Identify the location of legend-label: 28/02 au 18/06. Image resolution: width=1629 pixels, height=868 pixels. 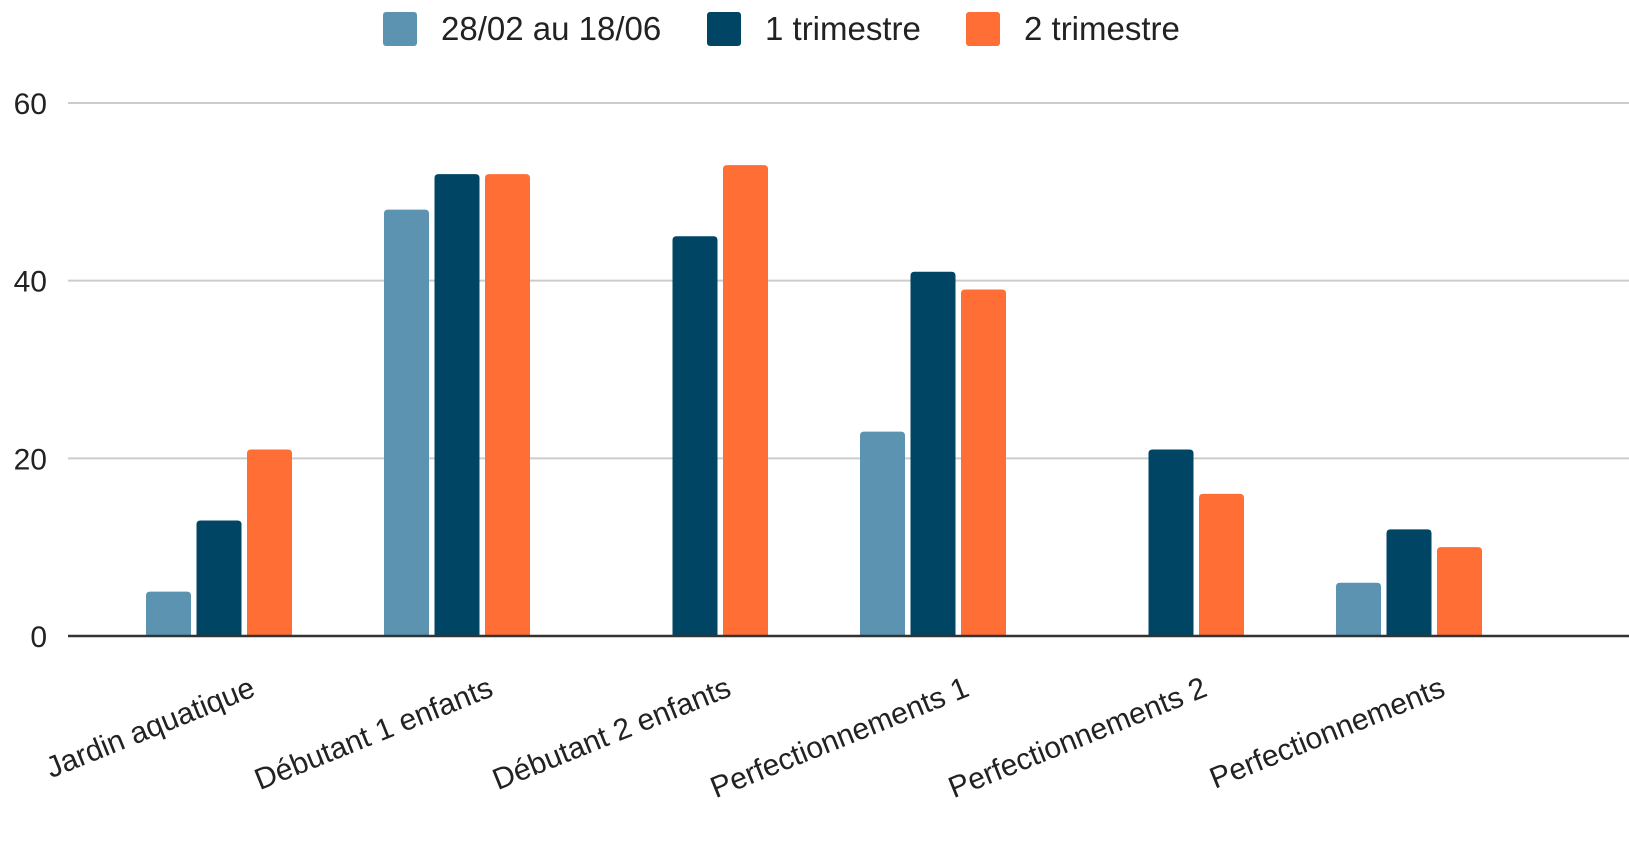
(551, 28).